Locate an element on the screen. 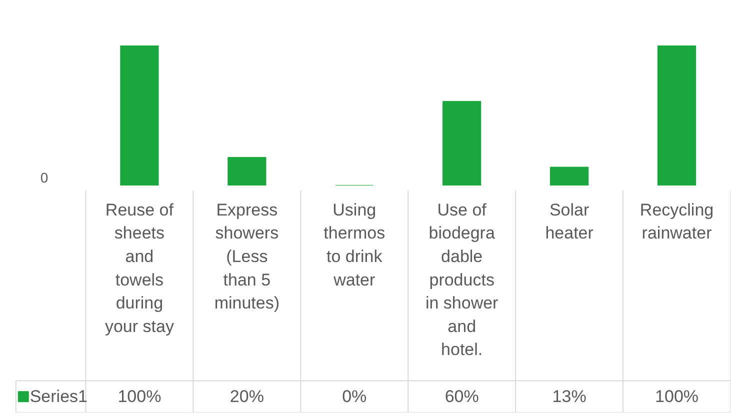 Image resolution: width=754 pixels, height=419 pixels. x-tick-label: Recycling rainwater is located at coordinates (677, 221).